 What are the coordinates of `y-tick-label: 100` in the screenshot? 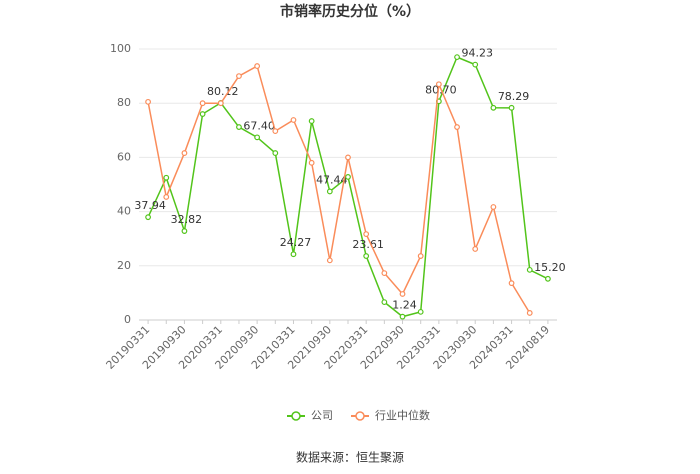 It's located at (120, 48).